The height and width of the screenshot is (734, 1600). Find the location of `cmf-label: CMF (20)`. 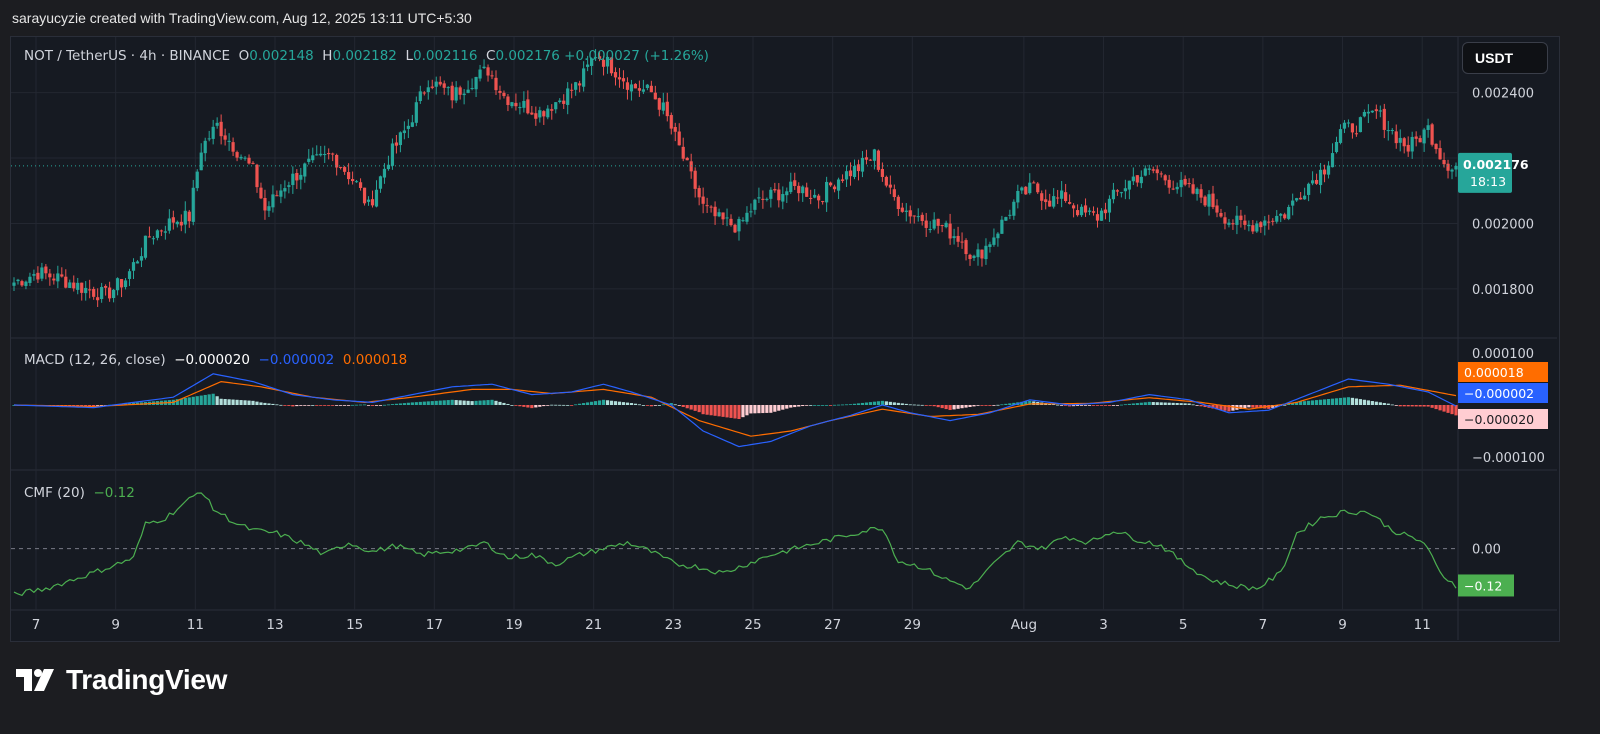

cmf-label: CMF (20) is located at coordinates (54, 493).